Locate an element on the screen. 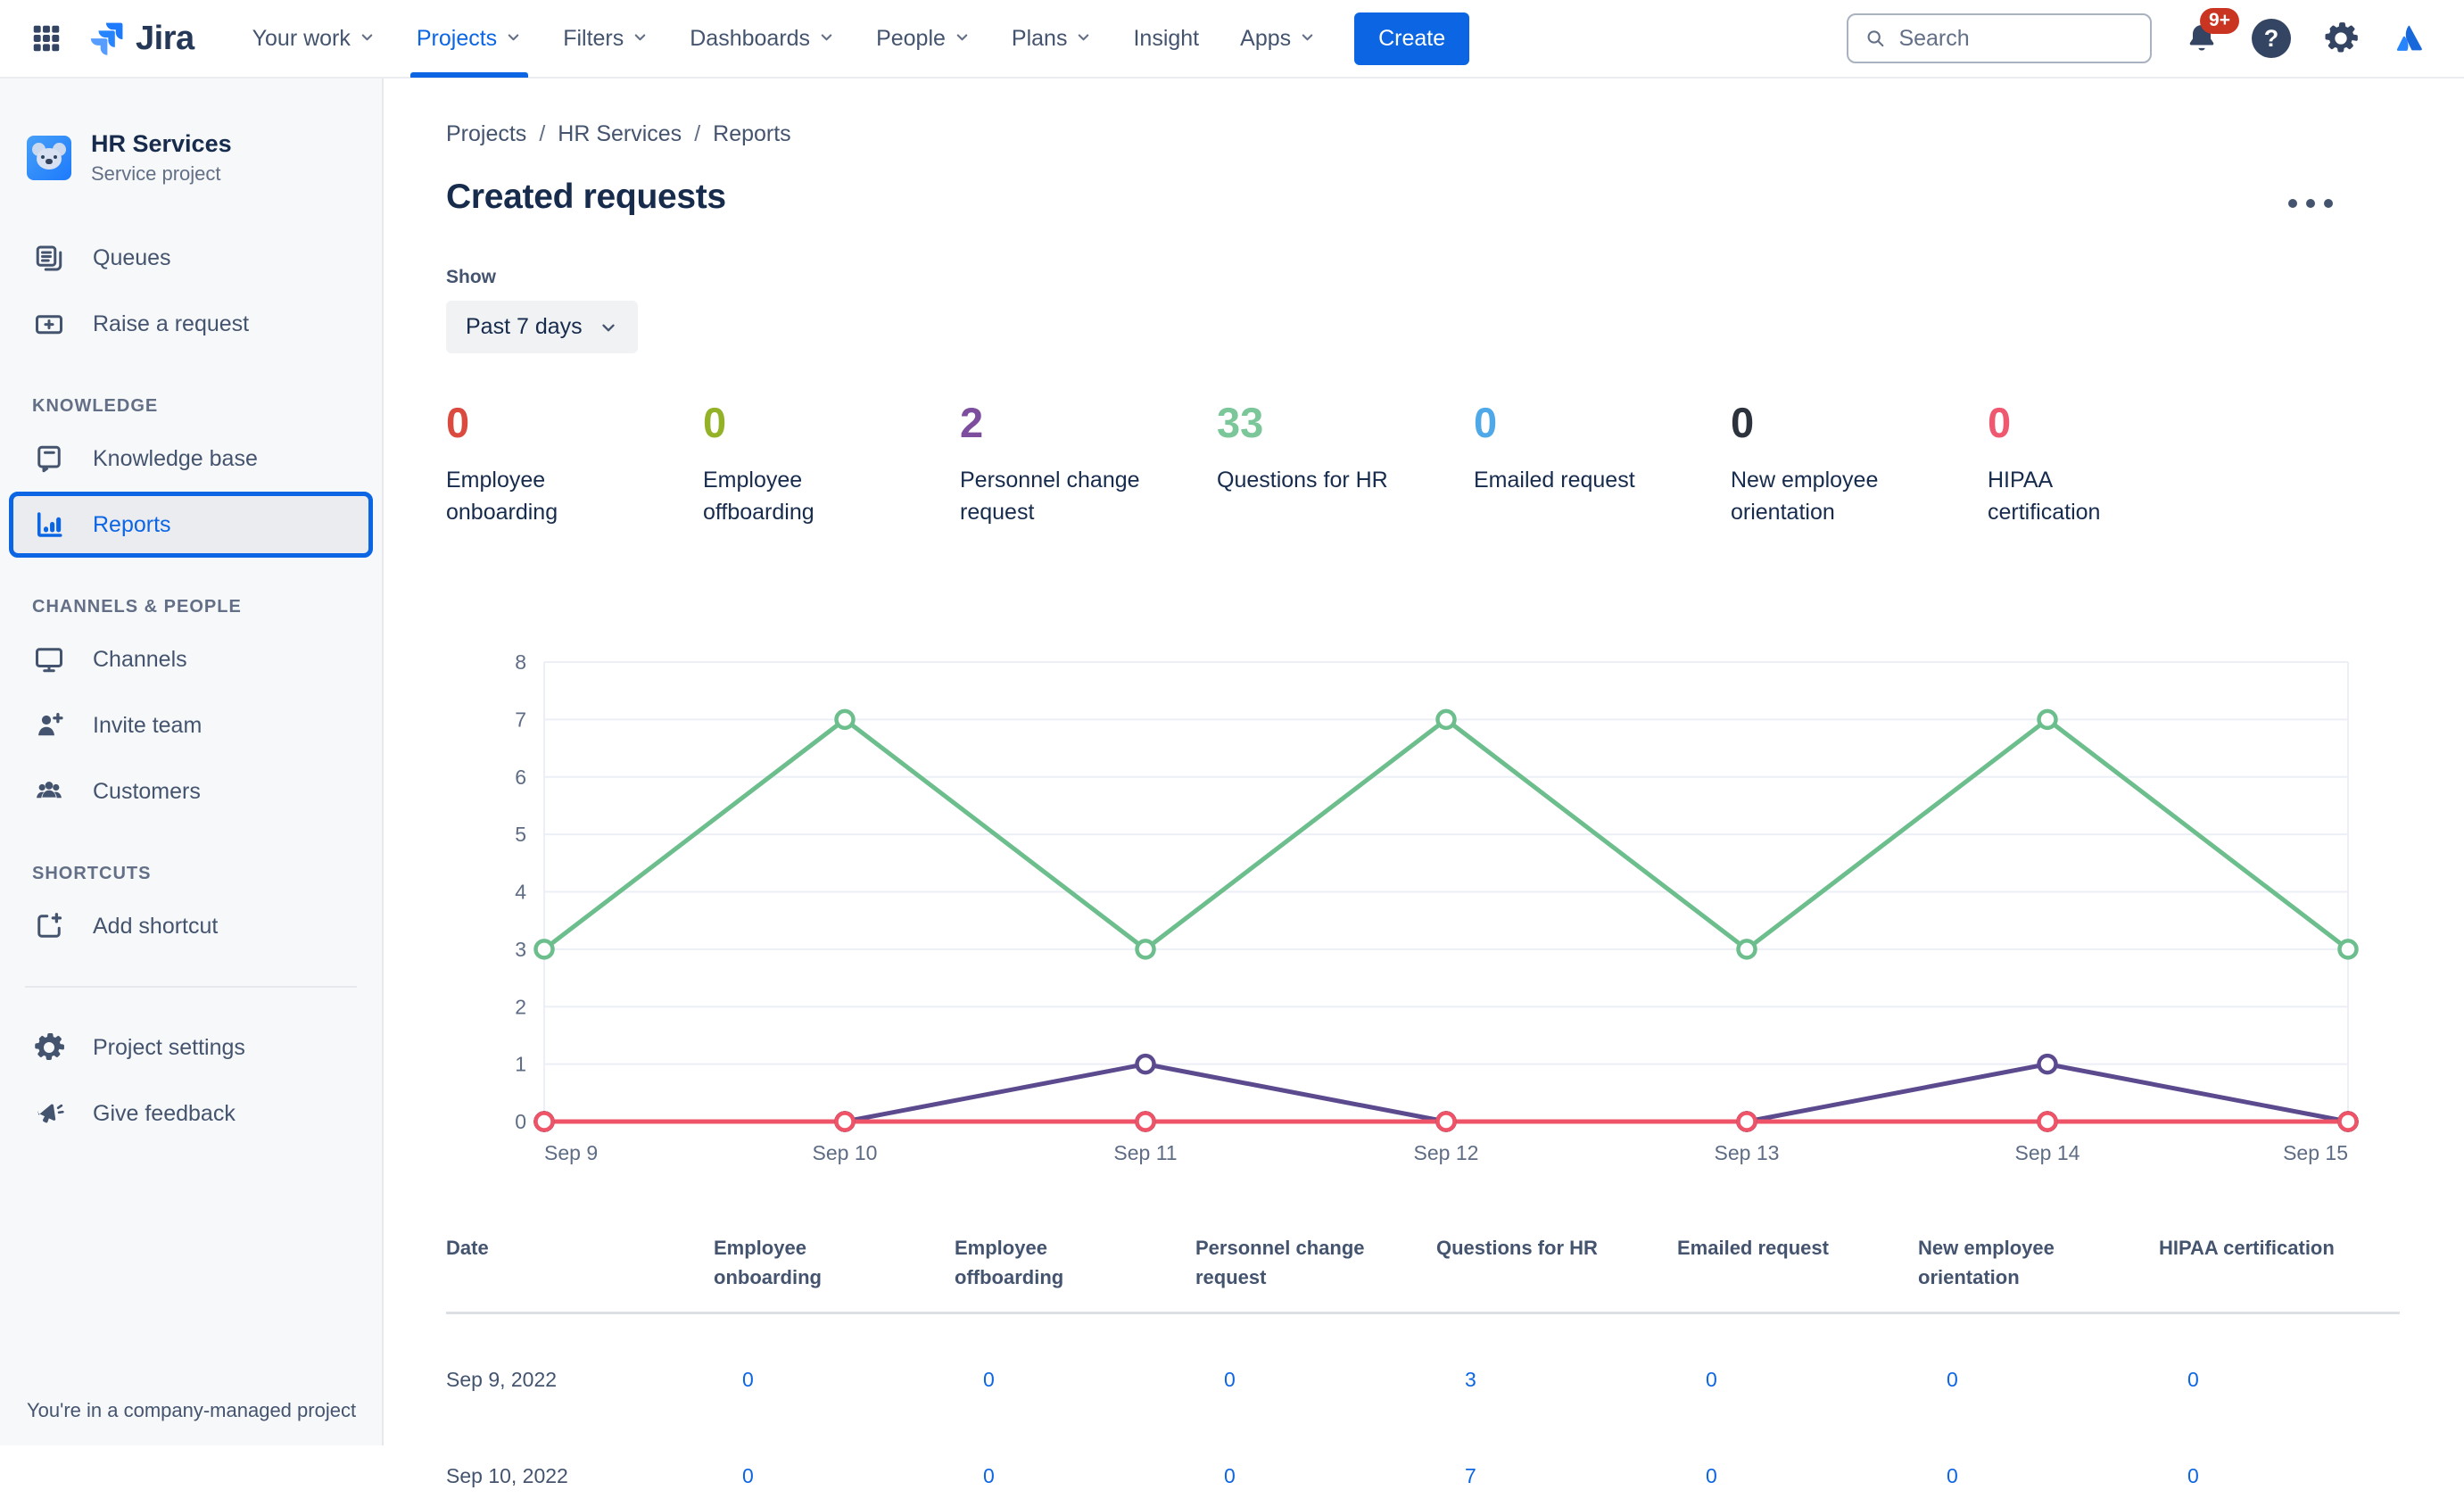  monitor-icon is located at coordinates (49, 659).